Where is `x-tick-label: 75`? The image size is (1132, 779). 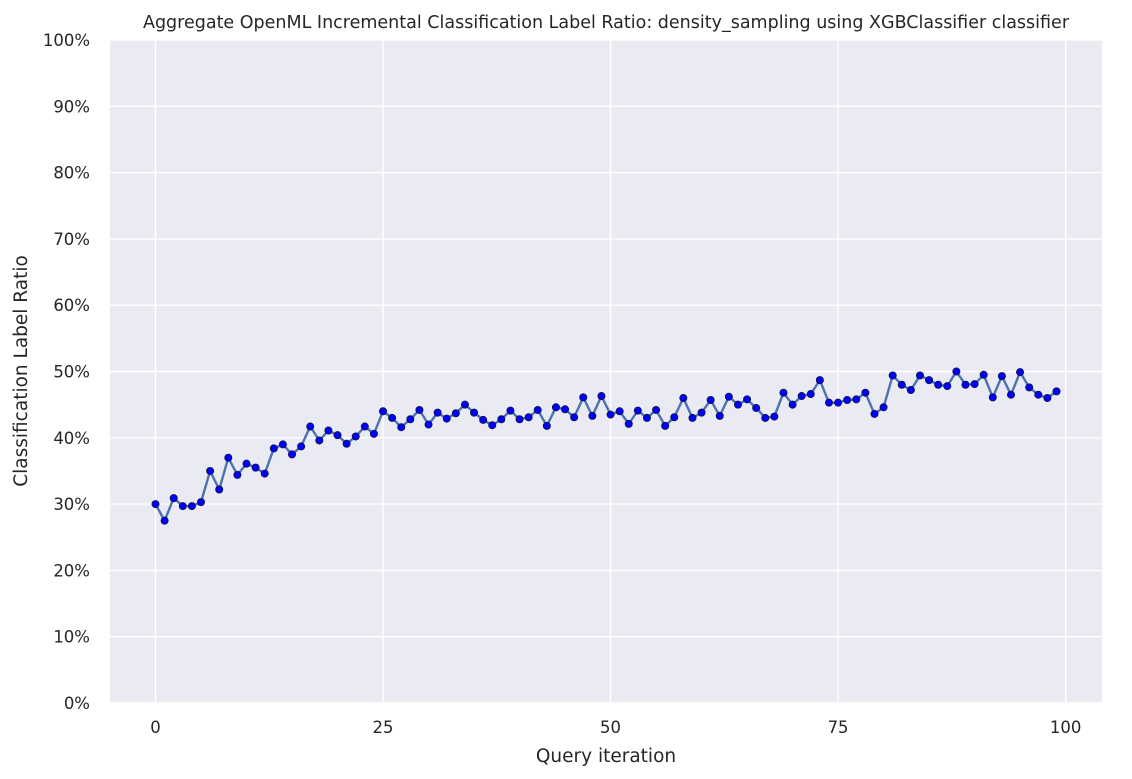
x-tick-label: 75 is located at coordinates (838, 727).